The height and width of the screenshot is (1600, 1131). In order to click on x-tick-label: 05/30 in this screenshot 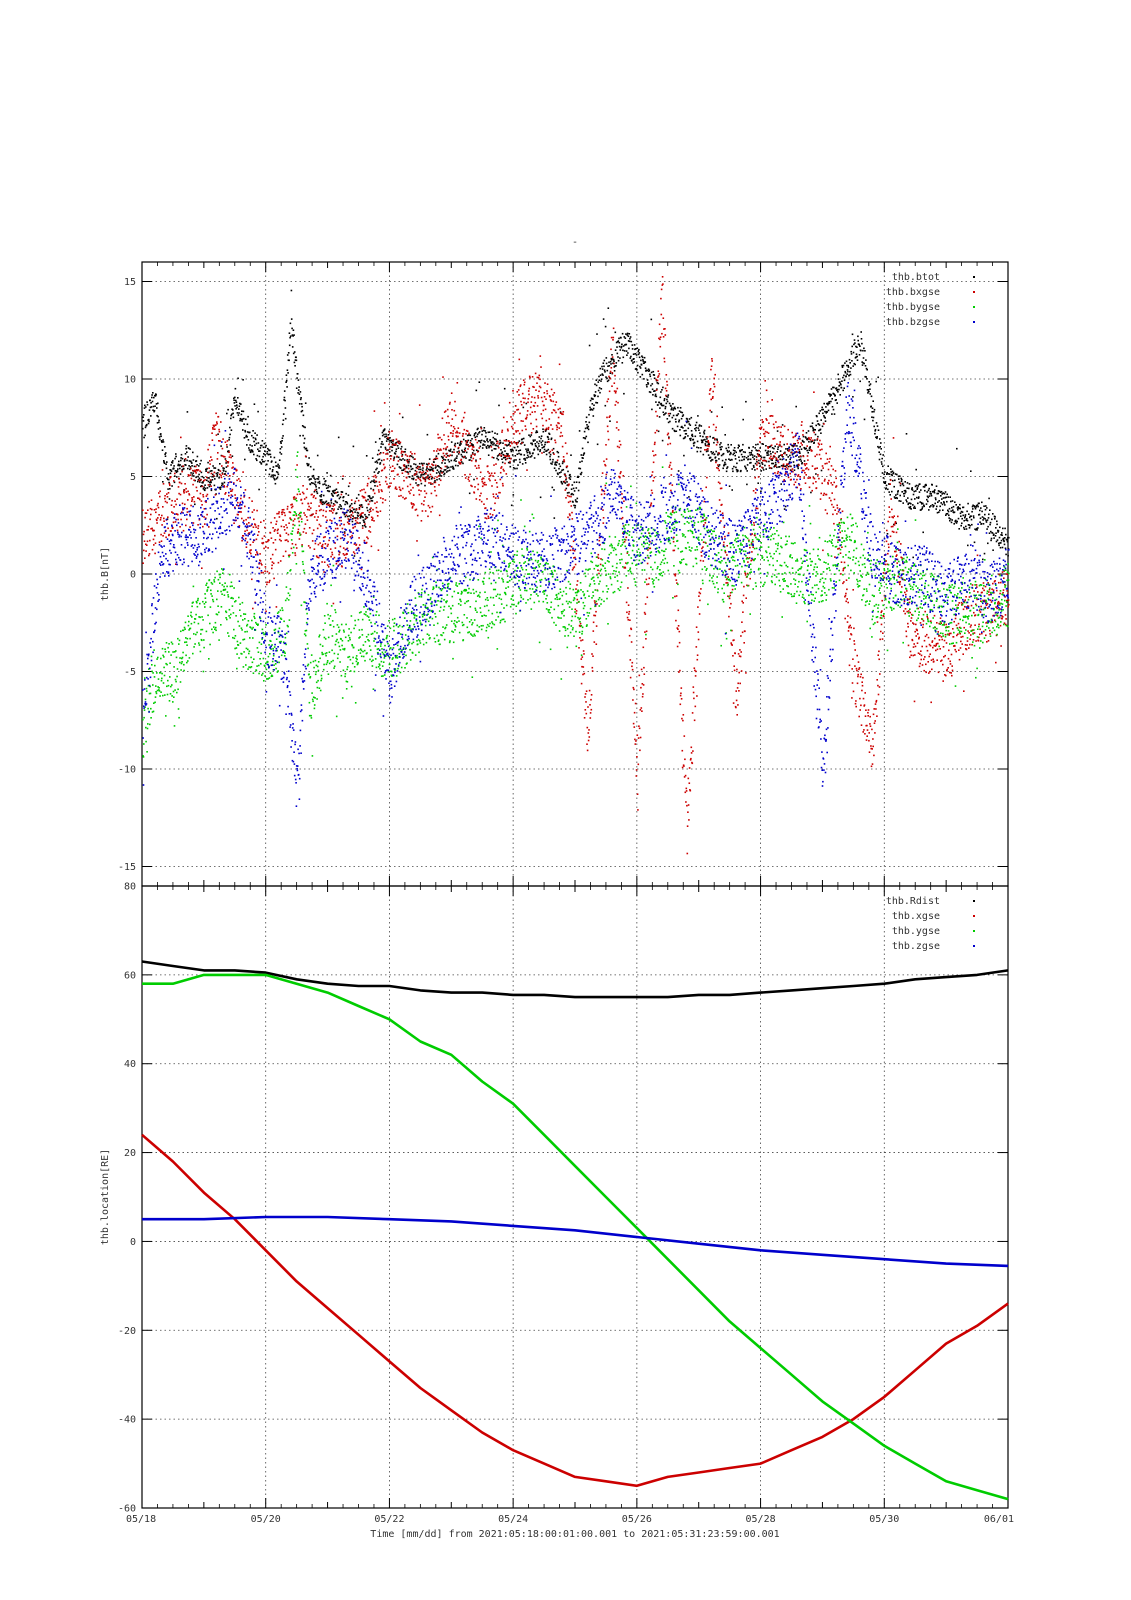, I will do `click(884, 1519)`.